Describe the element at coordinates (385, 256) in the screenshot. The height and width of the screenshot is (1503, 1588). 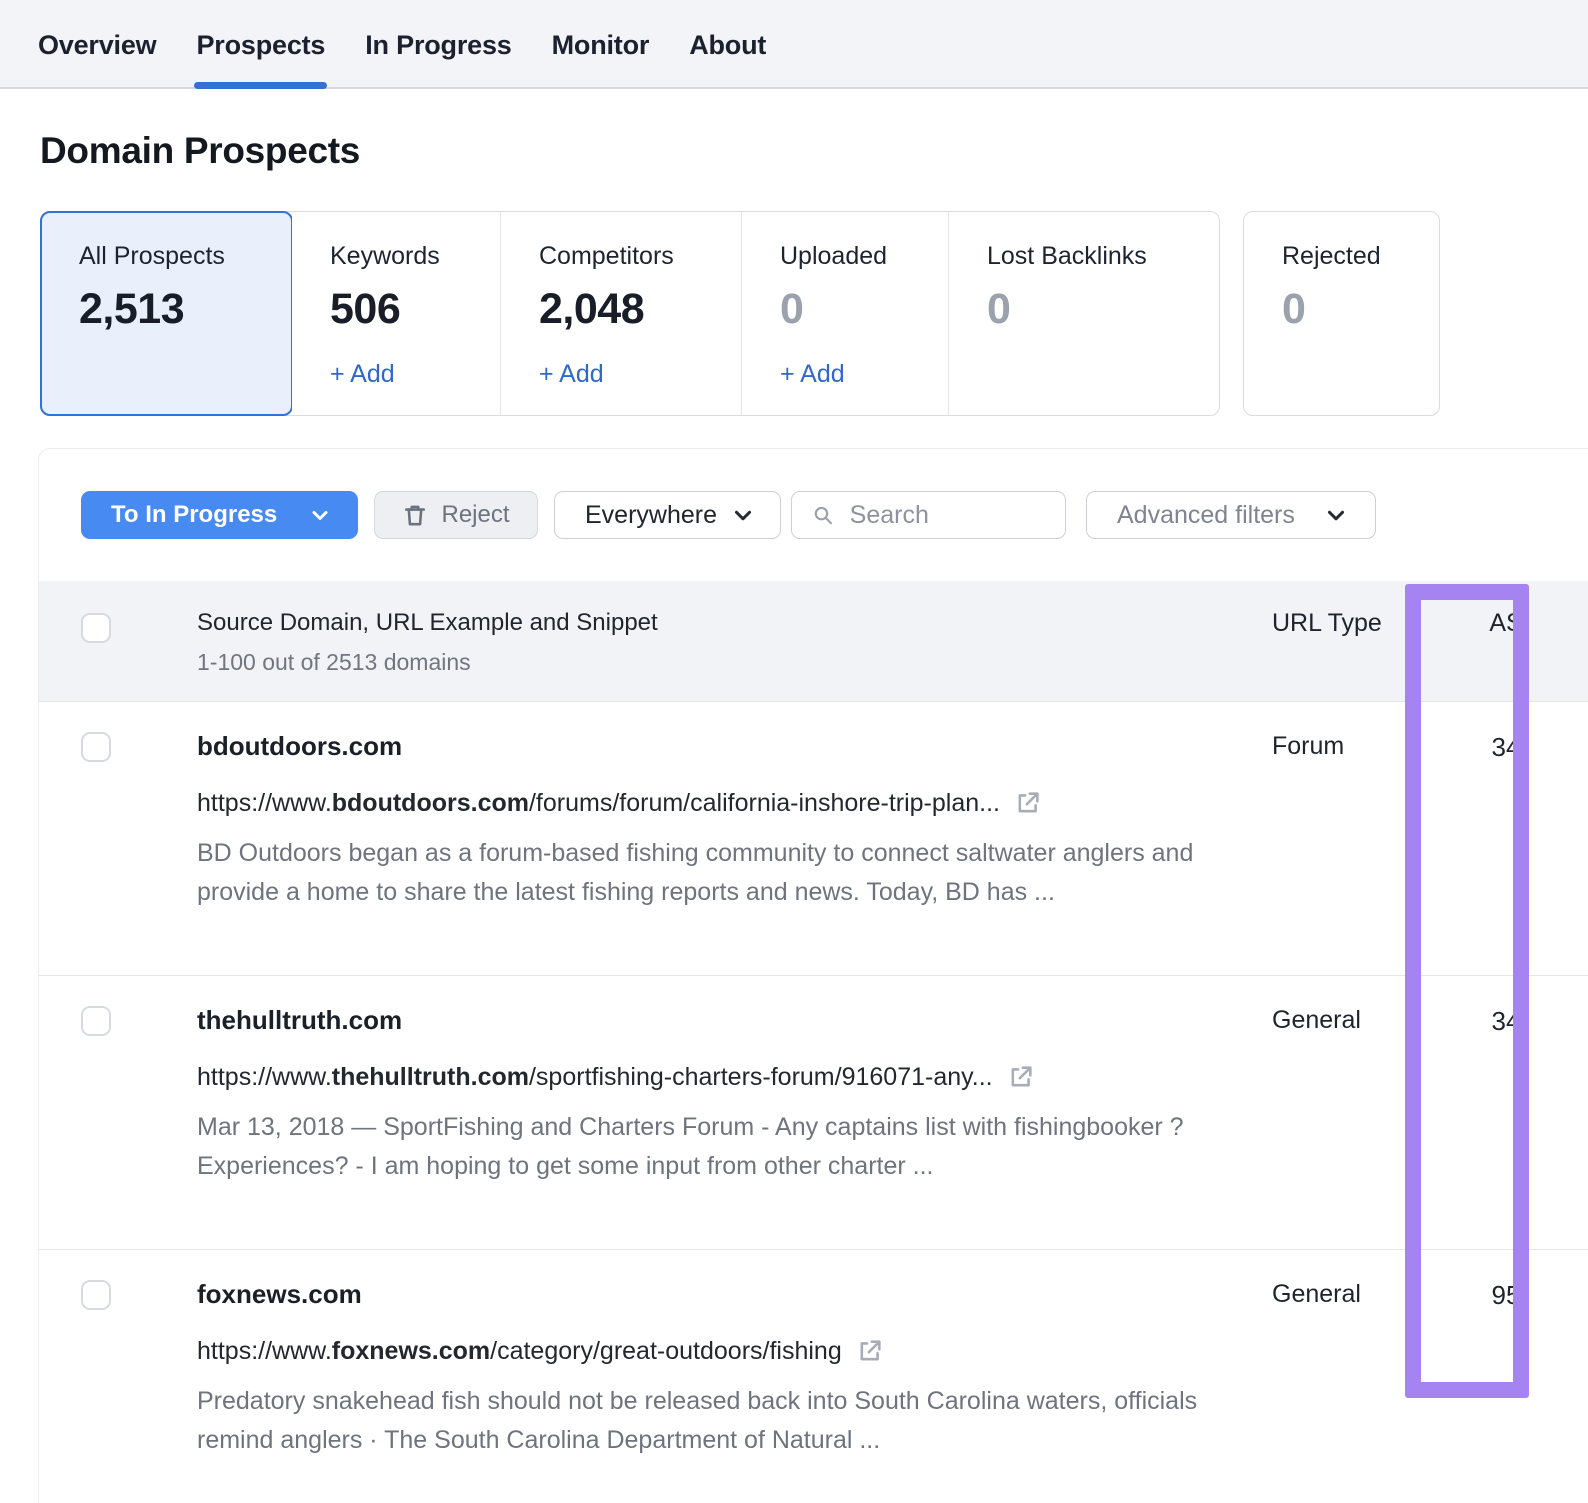
I see `card-label: Keywords` at that location.